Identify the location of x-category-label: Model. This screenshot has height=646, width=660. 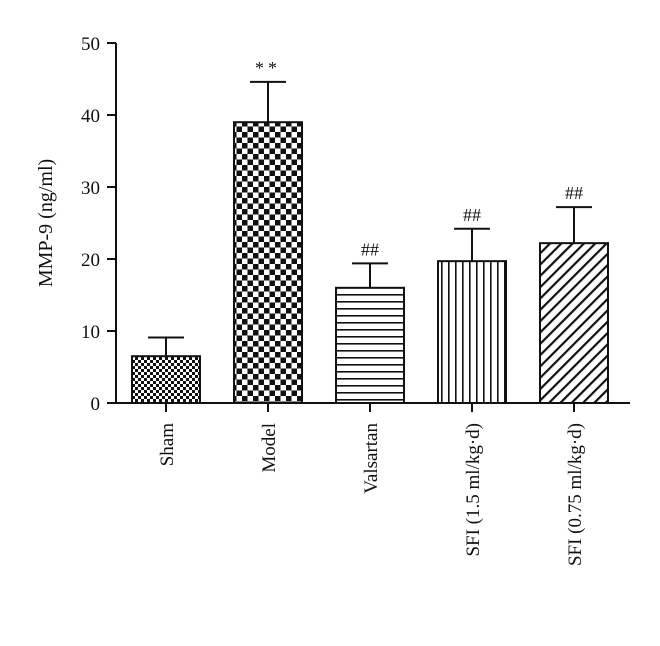
(269, 448).